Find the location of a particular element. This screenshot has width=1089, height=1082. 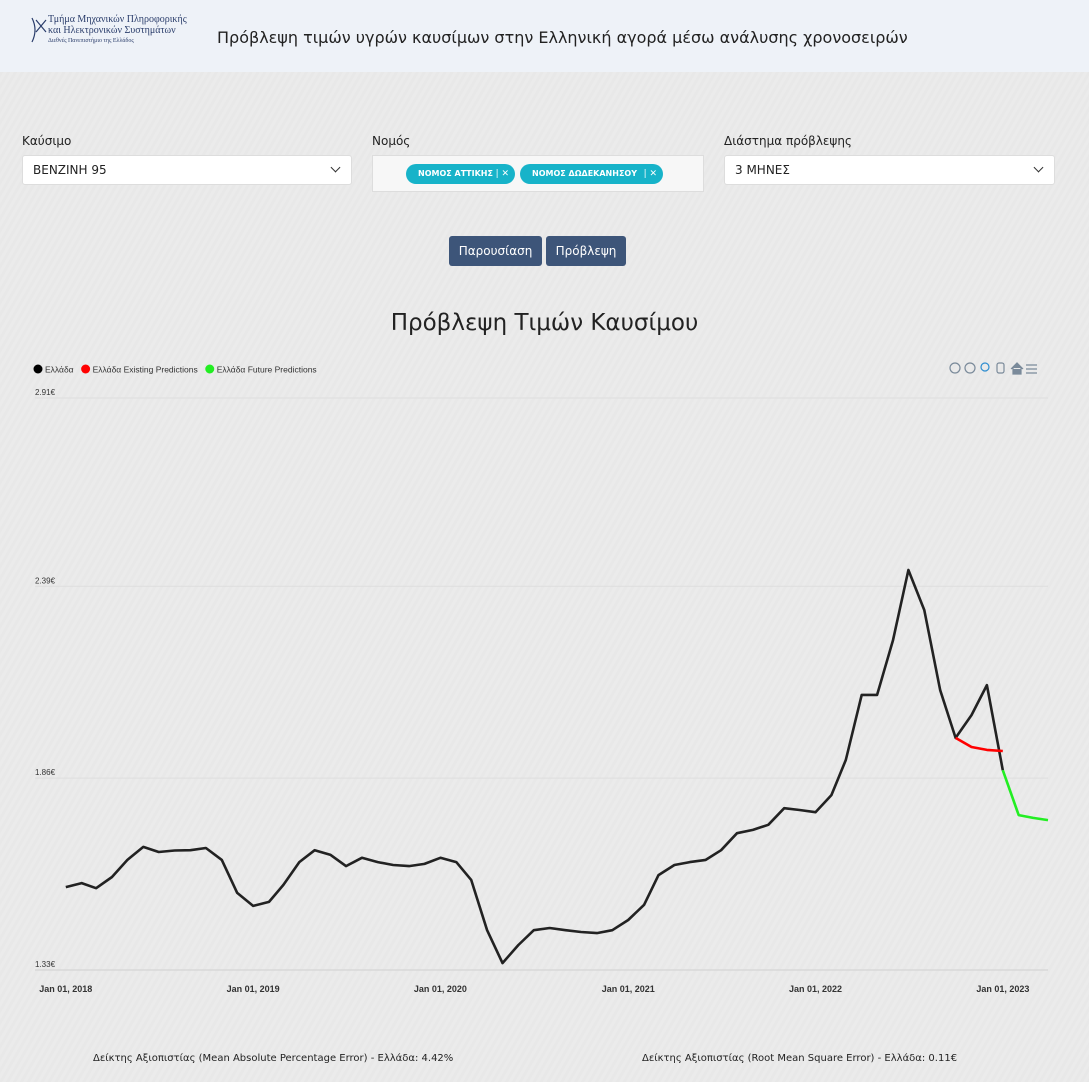

tag-text: ΝΟΜΟΣ ΔΩΔΕΚΑΝΗΣΟΥ is located at coordinates (584, 173).